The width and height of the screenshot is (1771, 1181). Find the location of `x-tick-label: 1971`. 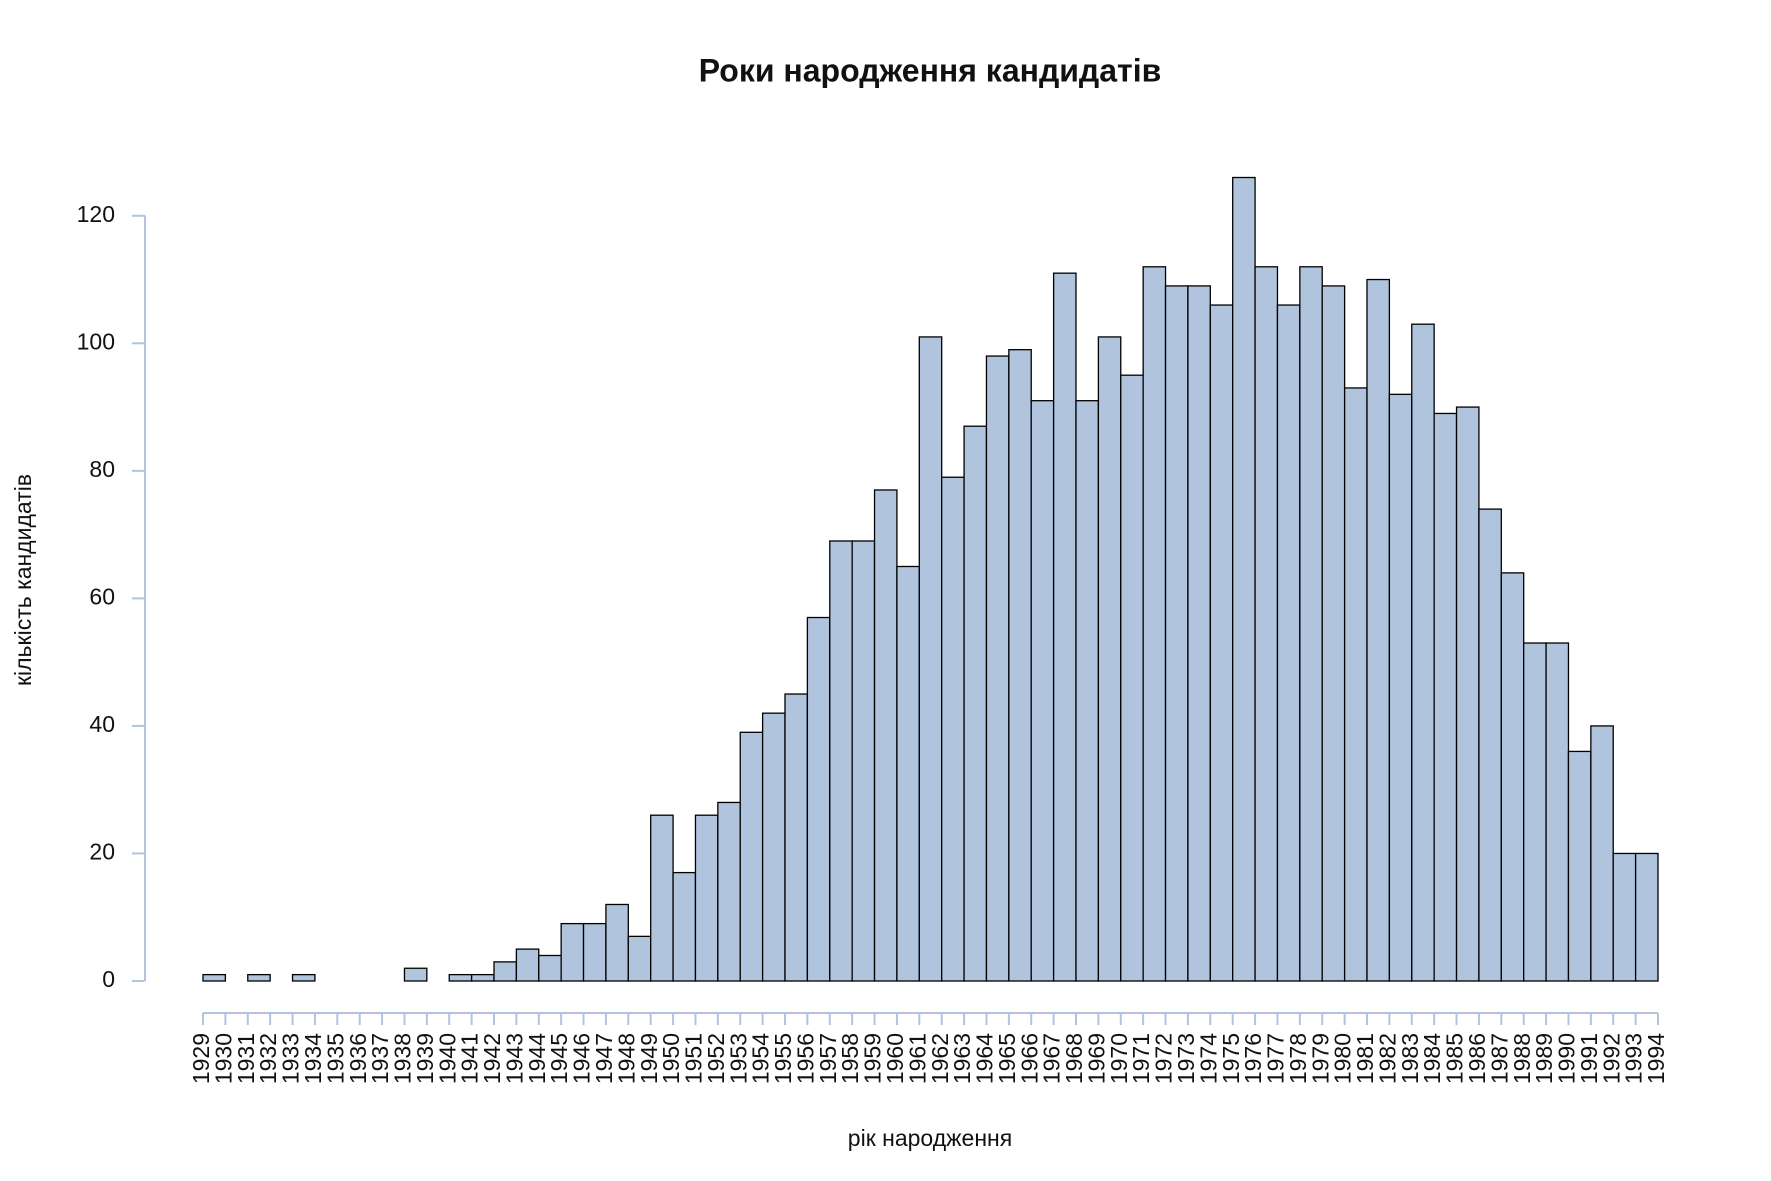

x-tick-label: 1971 is located at coordinates (1141, 1058).